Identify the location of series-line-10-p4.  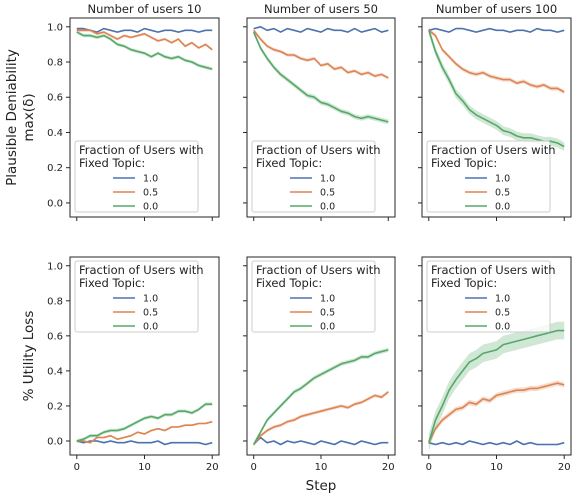
(321, 441).